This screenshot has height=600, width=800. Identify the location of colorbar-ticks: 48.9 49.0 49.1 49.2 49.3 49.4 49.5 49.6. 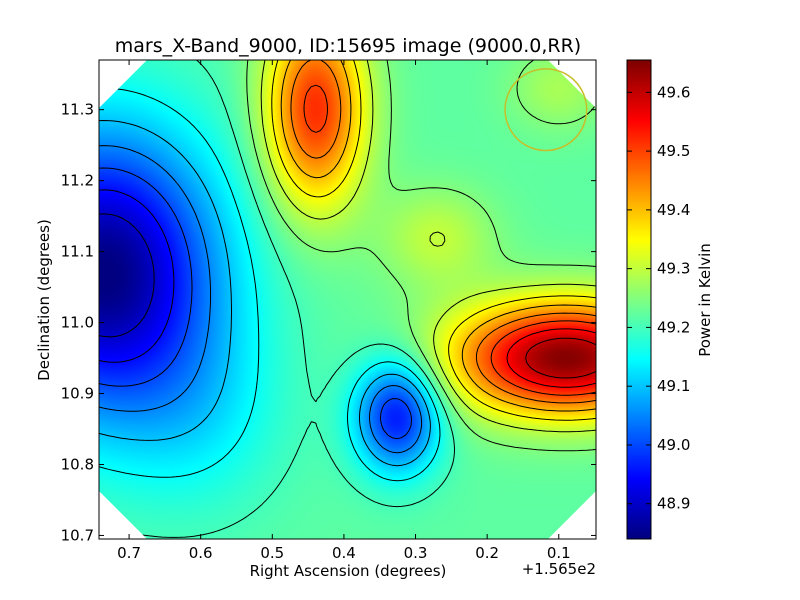
(658, 298).